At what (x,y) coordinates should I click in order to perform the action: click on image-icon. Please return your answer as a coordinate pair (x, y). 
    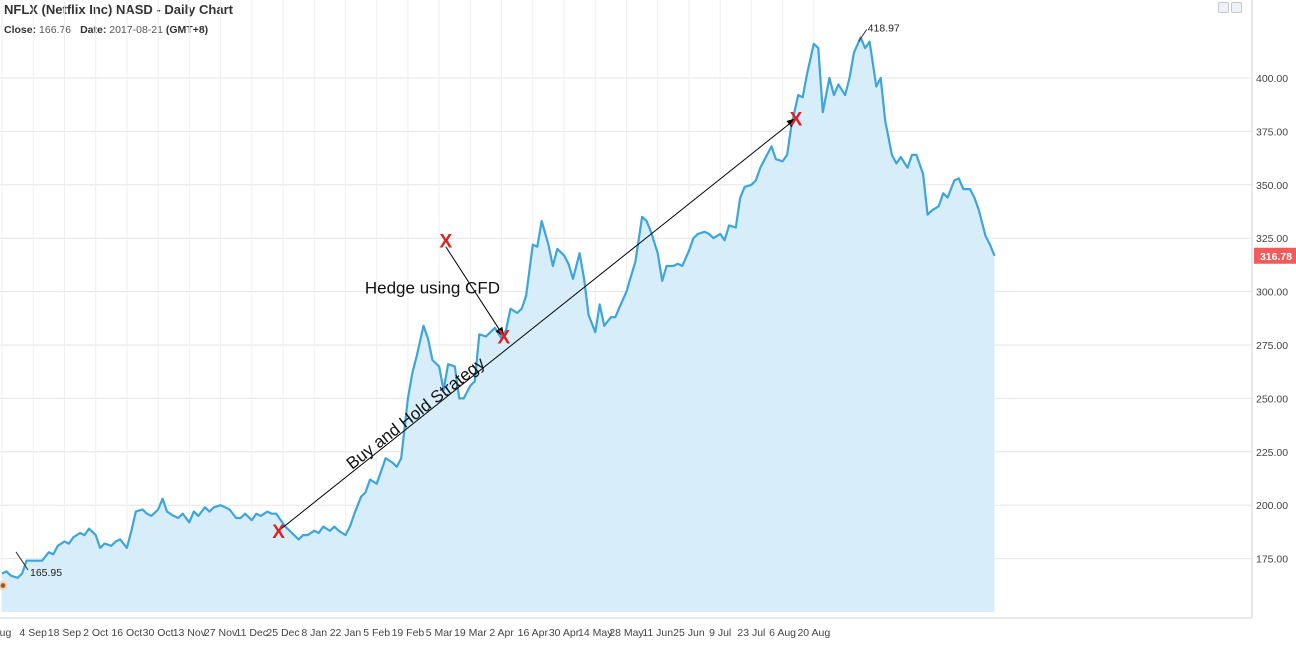
    Looking at the image, I should click on (1223, 7).